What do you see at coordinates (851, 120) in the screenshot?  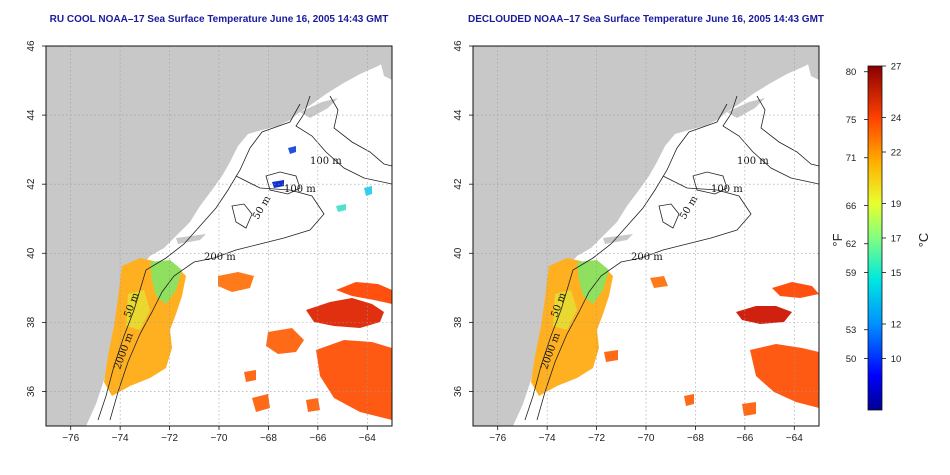 I see `colorbar-fahrenheit-label: 75` at bounding box center [851, 120].